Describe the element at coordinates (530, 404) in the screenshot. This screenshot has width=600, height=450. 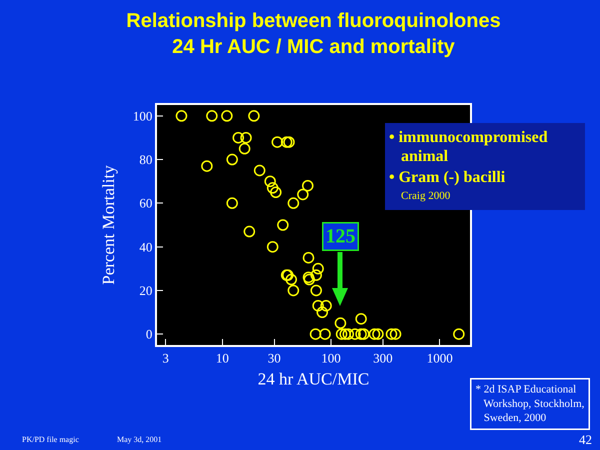
I see `text: * 2d ISAP Educational Workshop, Stockholm, Sweden, 2000` at that location.